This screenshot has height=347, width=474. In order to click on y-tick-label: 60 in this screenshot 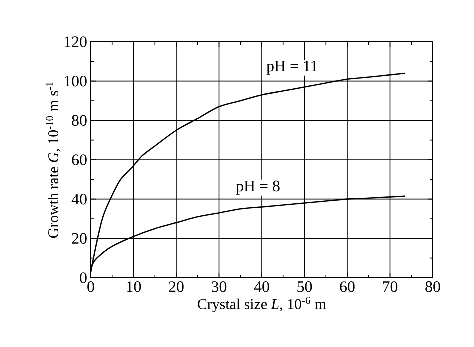, I will do `click(79, 160)`.